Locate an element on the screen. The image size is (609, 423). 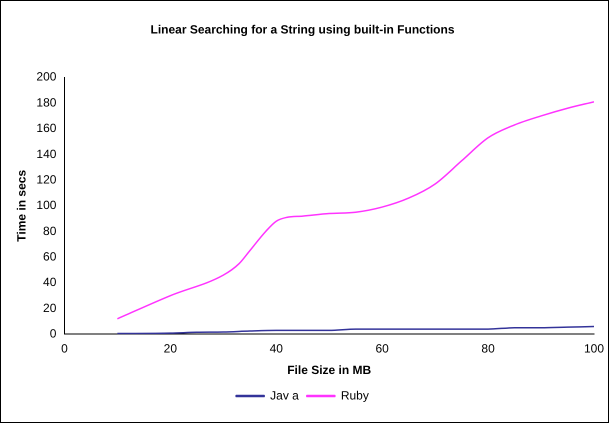
y-tick-label: 180 is located at coordinates (46, 102).